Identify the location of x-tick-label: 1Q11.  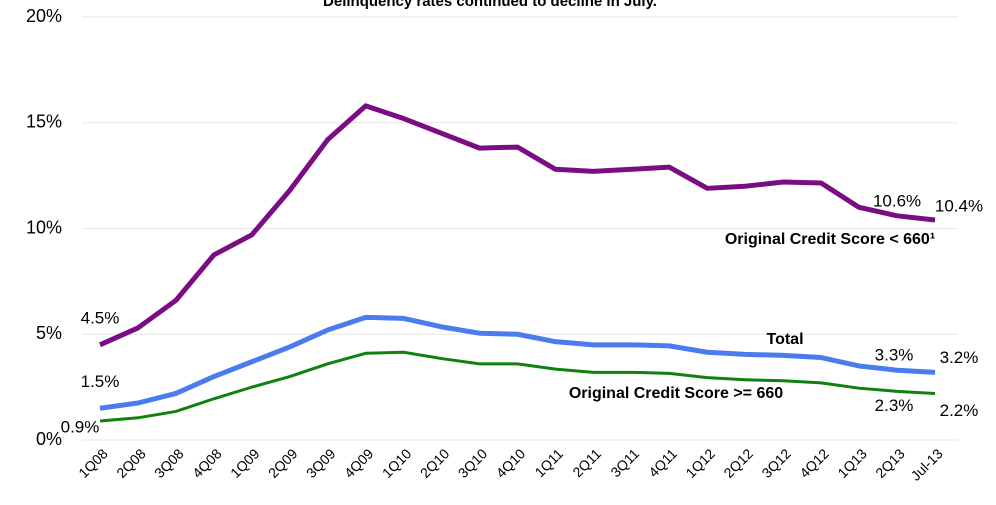
(548, 462).